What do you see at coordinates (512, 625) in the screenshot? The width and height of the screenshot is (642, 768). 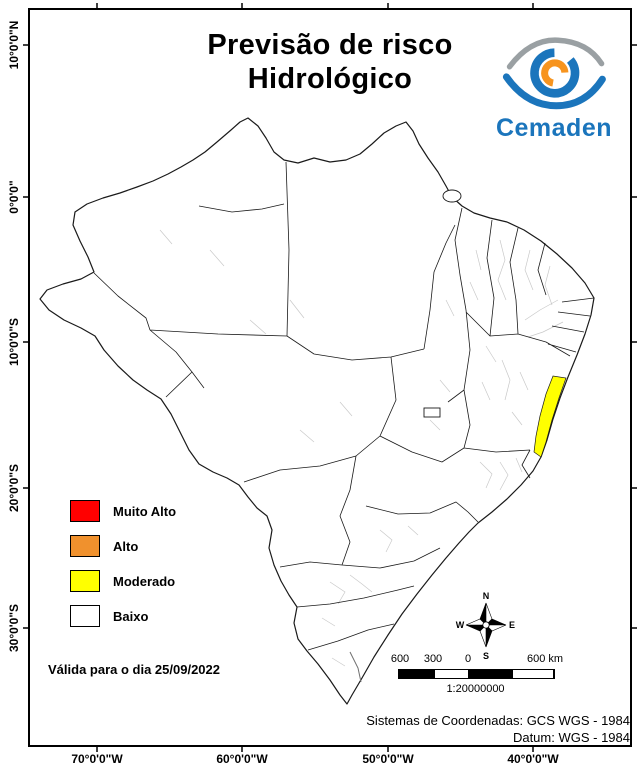 I see `compass-e-label: E` at bounding box center [512, 625].